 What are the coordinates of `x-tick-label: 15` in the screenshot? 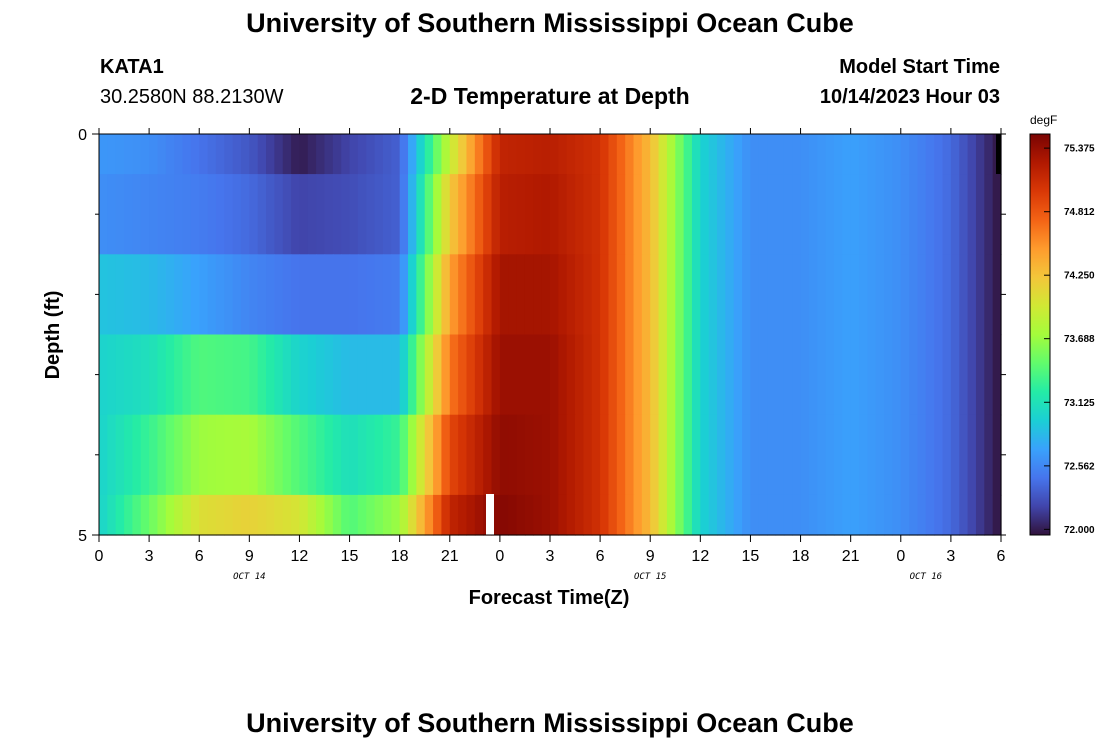 It's located at (751, 556).